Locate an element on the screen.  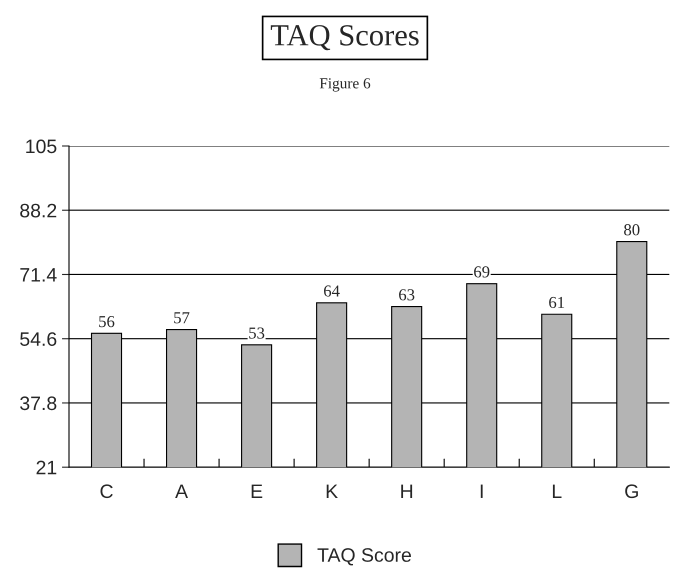
y-tick-label: 88.2 is located at coordinates (38, 211).